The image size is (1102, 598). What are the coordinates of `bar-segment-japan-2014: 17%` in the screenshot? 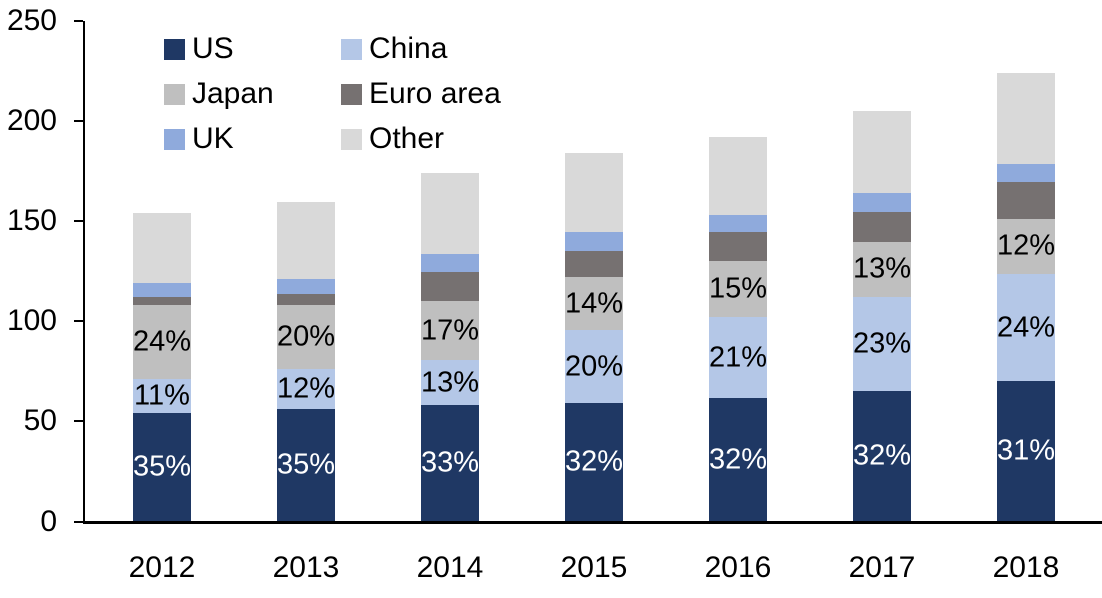 It's located at (450, 331).